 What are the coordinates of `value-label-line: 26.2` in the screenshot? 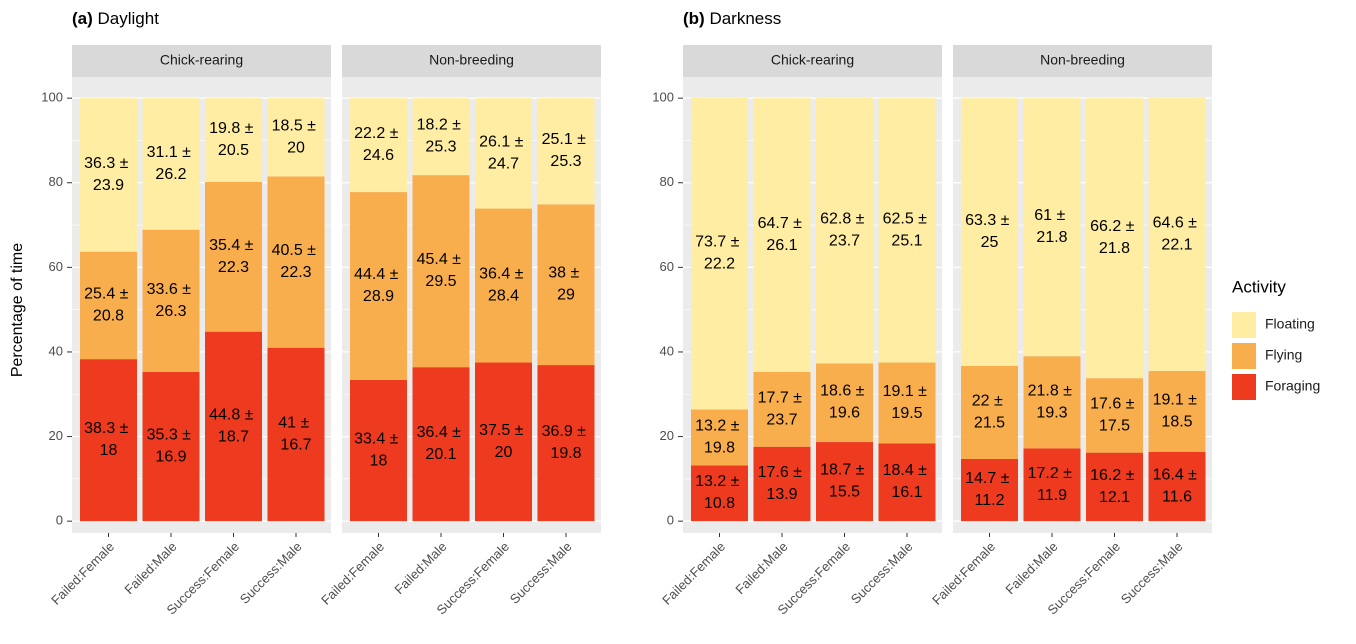 It's located at (170, 174).